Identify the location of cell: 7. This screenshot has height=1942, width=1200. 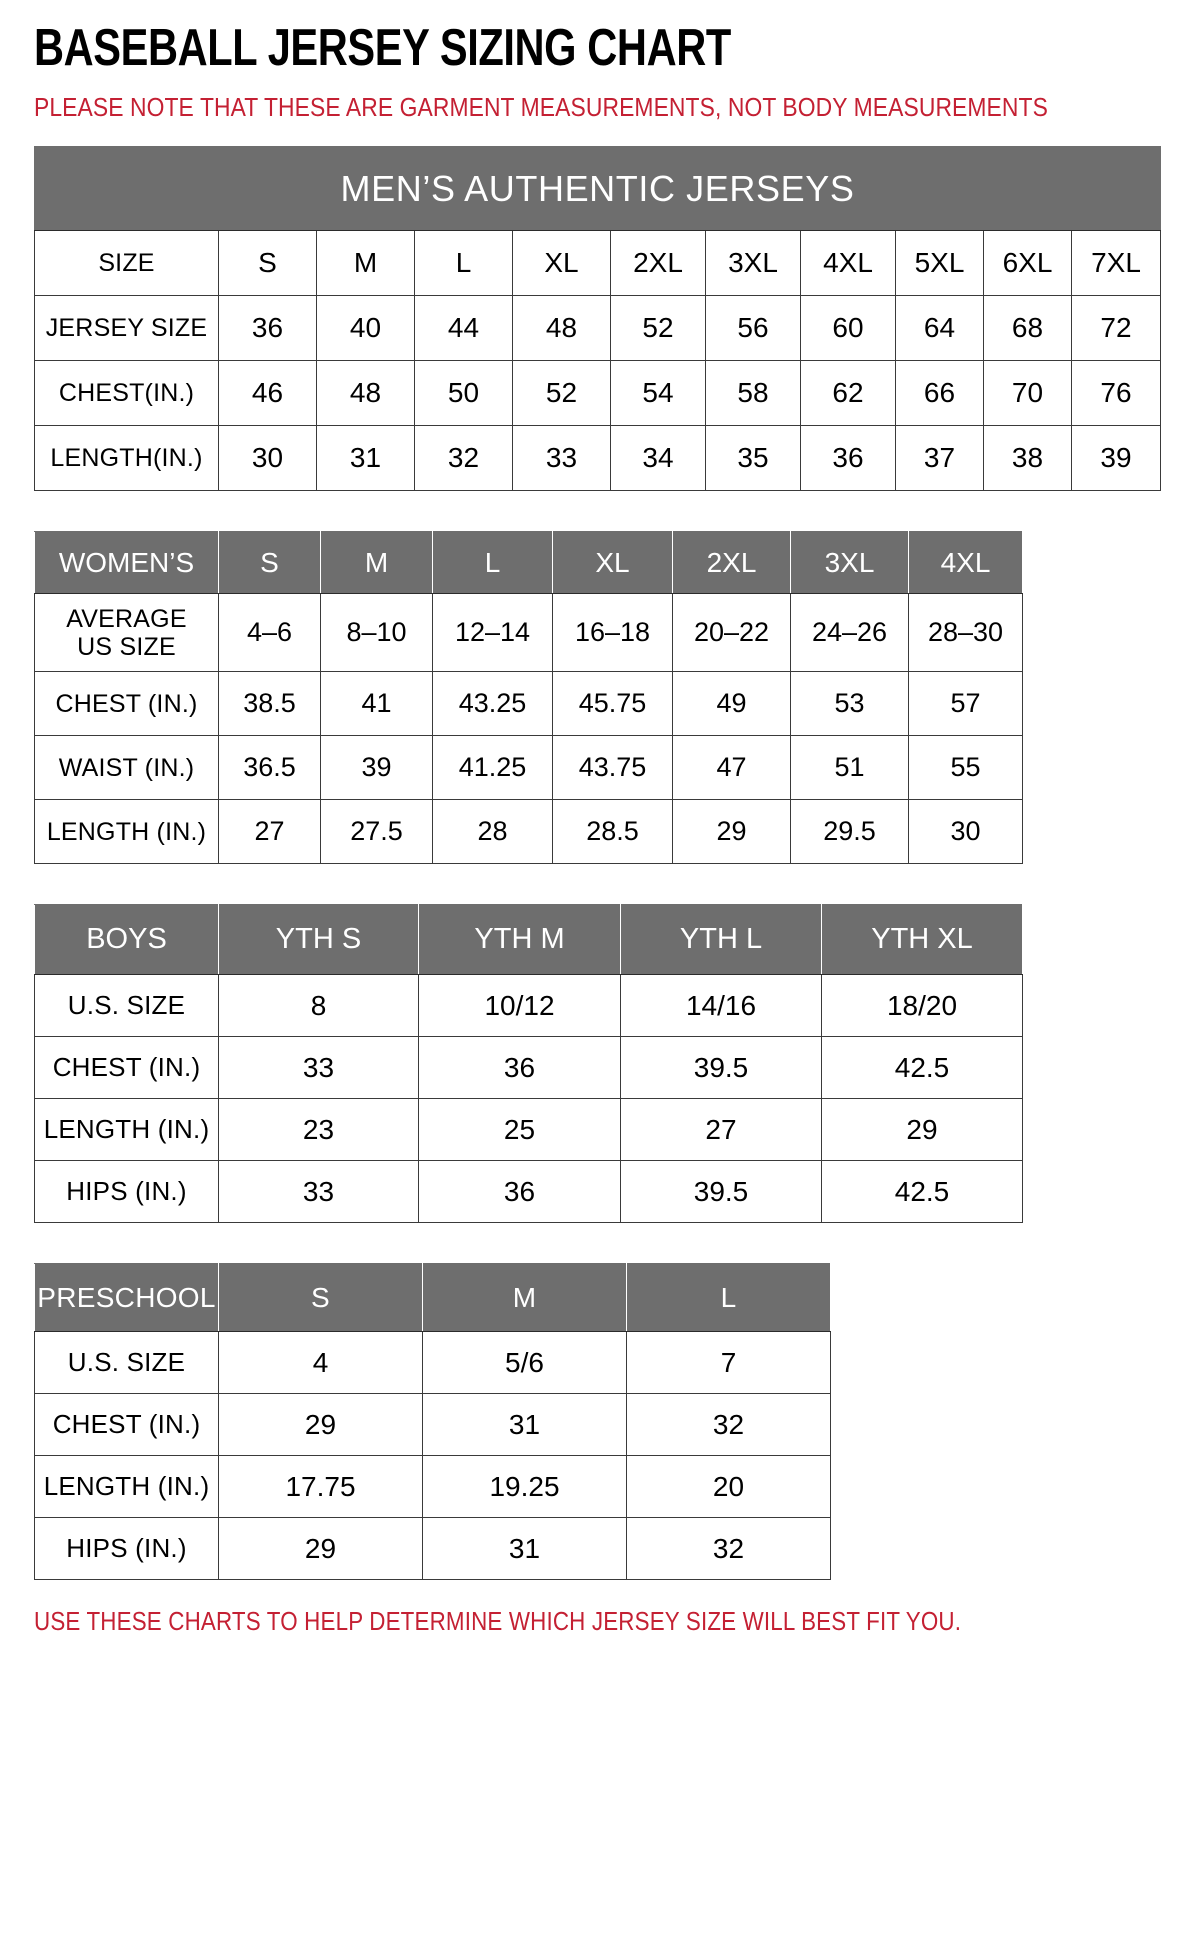
(728, 1363).